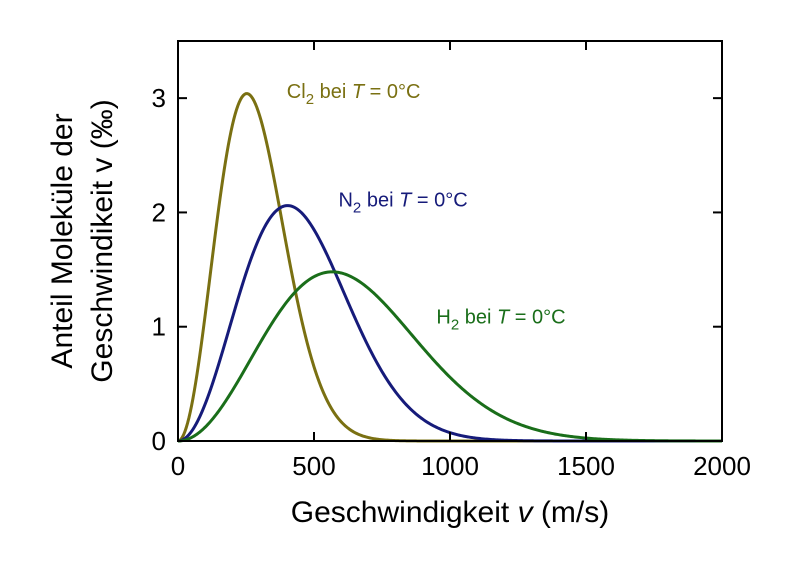 The width and height of the screenshot is (800, 573). I want to click on y-tick-label: 0, so click(159, 441).